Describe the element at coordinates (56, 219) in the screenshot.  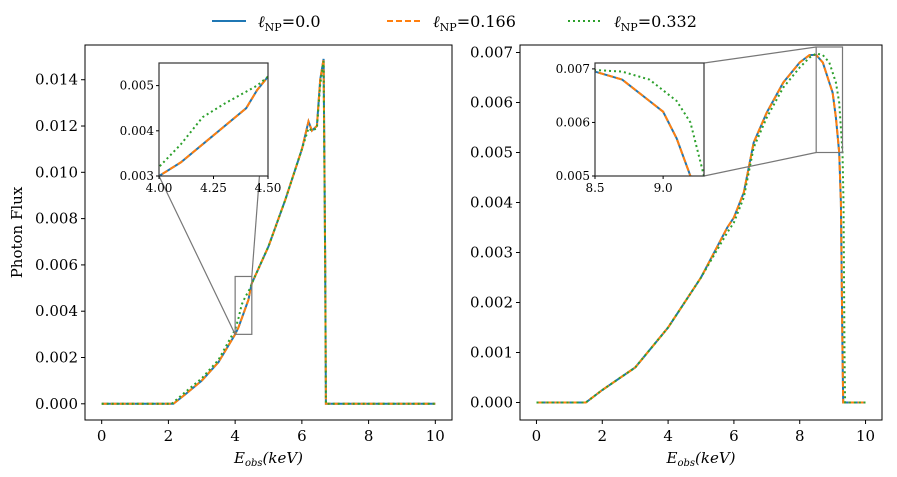
I see `y-tick-label: 0.008` at that location.